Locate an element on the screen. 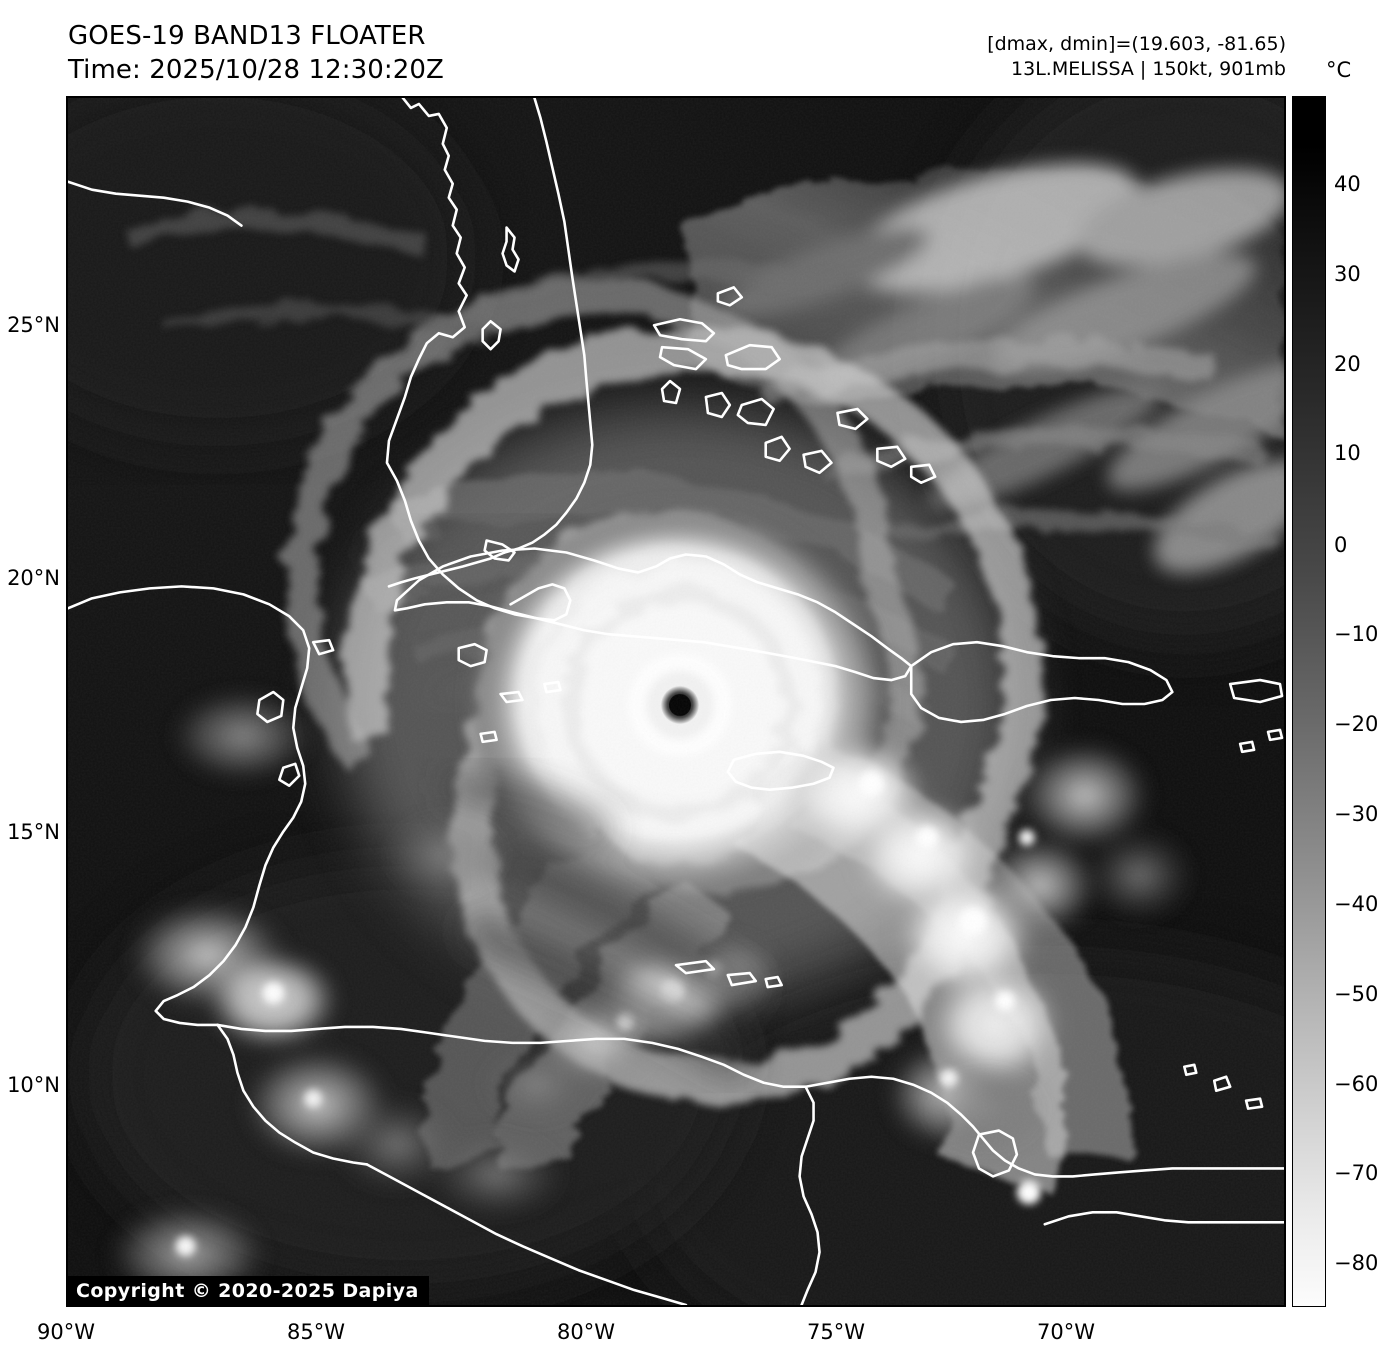 This screenshot has height=1359, width=1390. y-tick-10n: 10°N is located at coordinates (33, 1085).